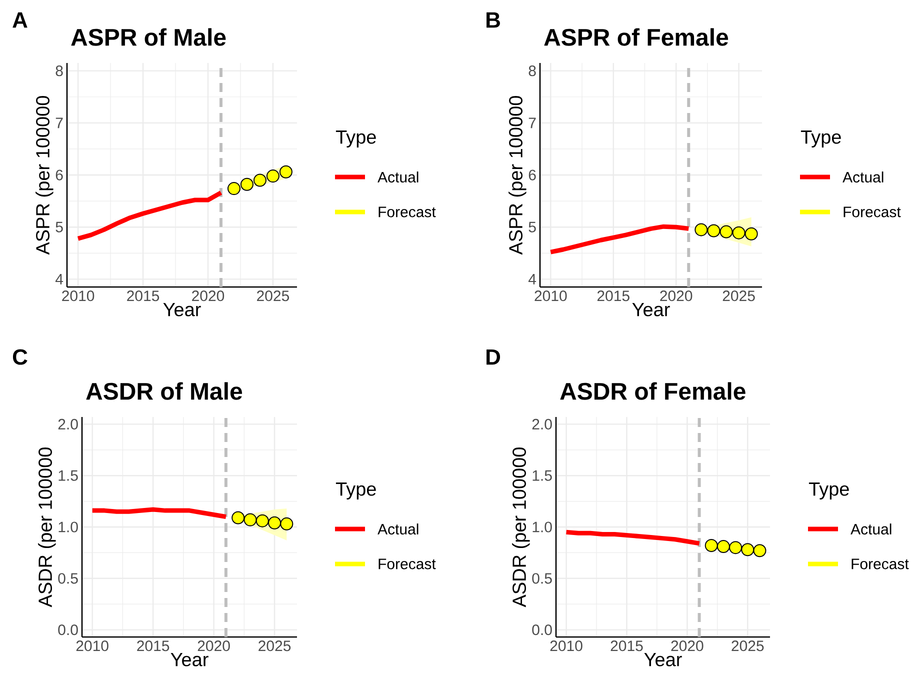 The image size is (919, 686). Describe the element at coordinates (493, 357) in the screenshot. I see `text: D` at that location.